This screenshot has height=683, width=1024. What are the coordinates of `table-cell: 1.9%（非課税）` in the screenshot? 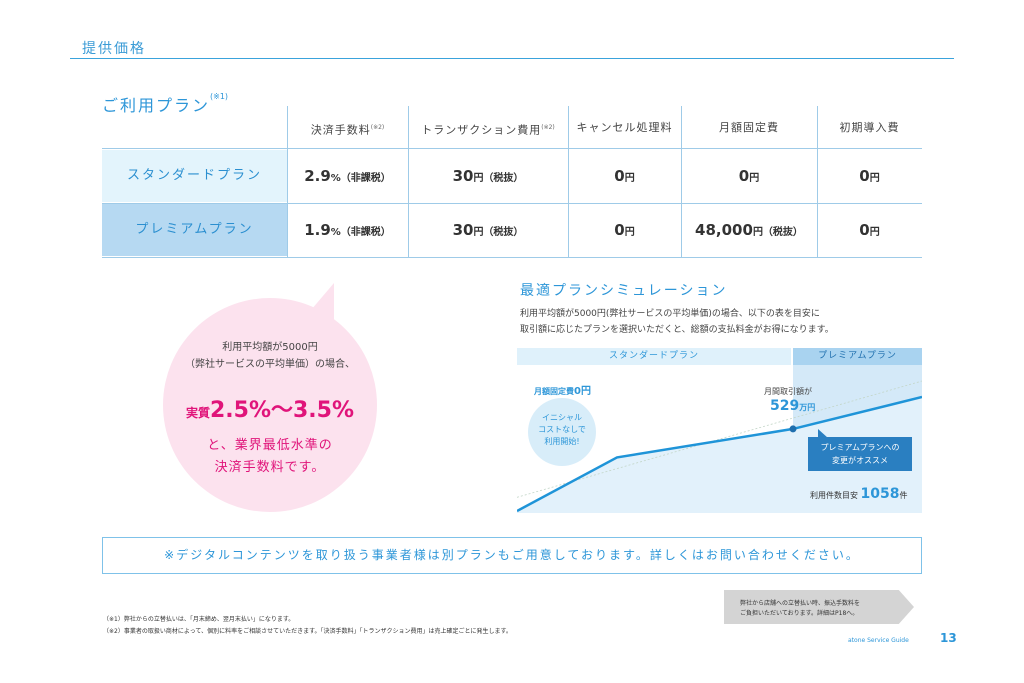 It's located at (347, 230).